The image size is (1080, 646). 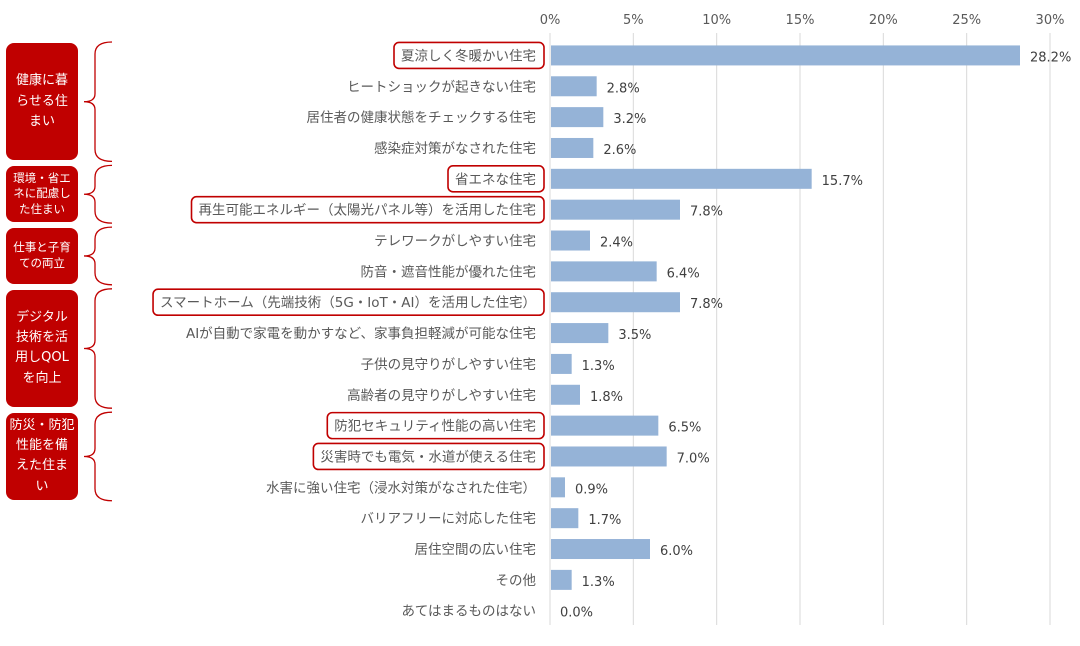 I want to click on data-label: 2.8%, so click(x=623, y=88).